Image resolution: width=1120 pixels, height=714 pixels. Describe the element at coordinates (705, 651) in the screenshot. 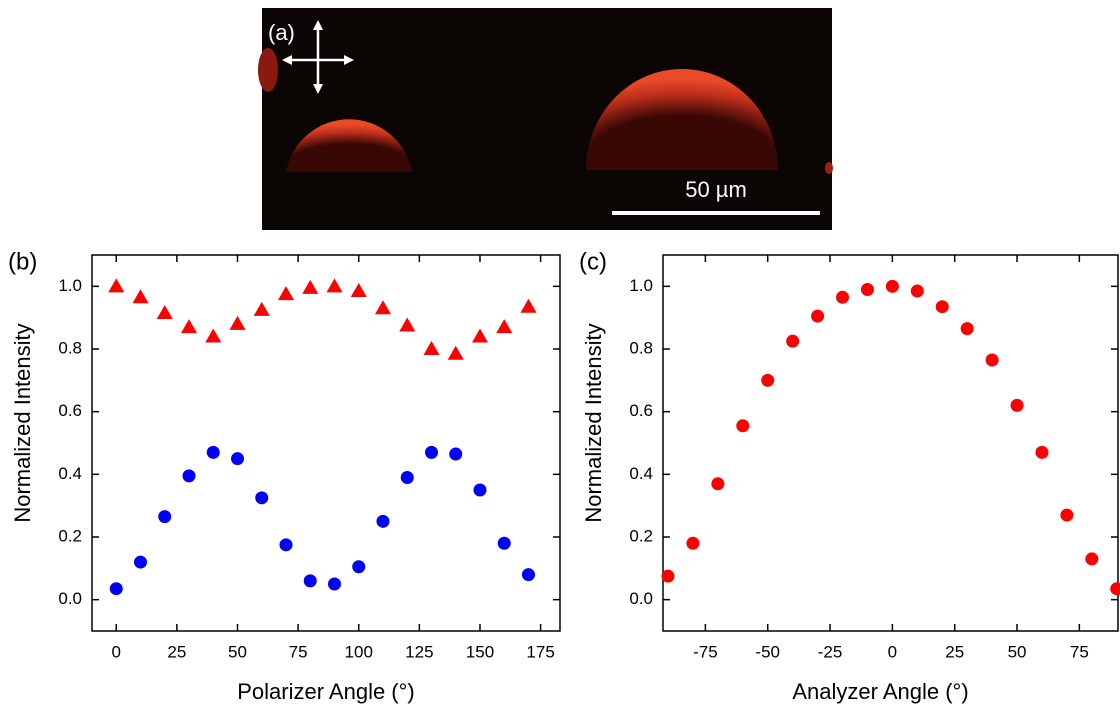

I see `x-tick-label: -75` at that location.